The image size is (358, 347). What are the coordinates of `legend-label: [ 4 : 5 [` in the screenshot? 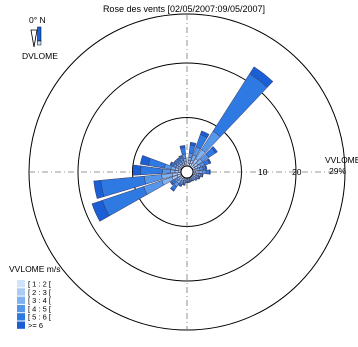 It's located at (40, 308).